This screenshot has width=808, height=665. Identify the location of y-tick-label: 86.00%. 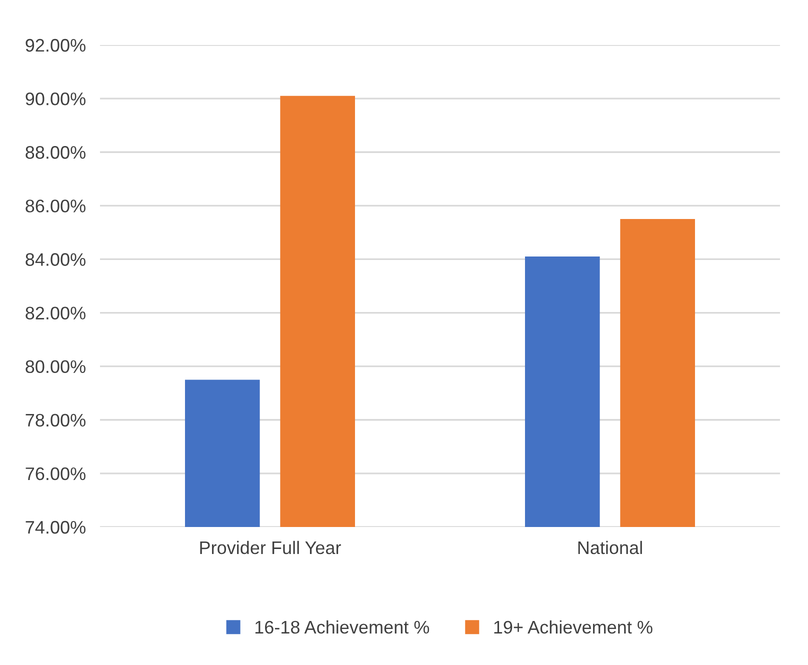
(56, 206).